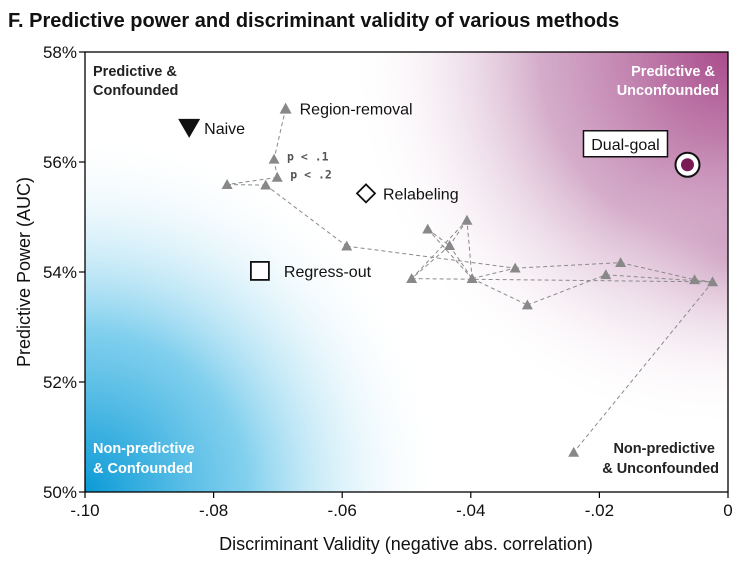 The height and width of the screenshot is (562, 738). Describe the element at coordinates (599, 510) in the screenshot. I see `x-tick-label: -.02` at that location.